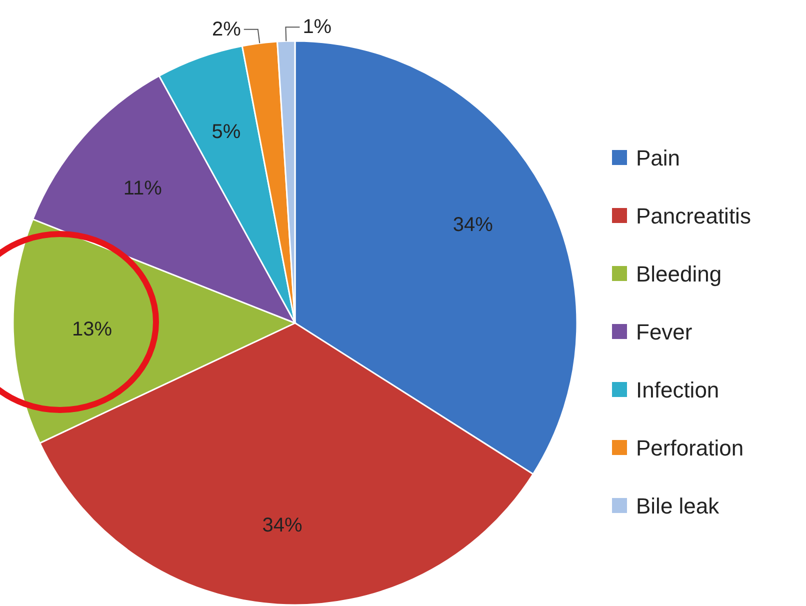  I want to click on legend-label: Pain, so click(658, 158).